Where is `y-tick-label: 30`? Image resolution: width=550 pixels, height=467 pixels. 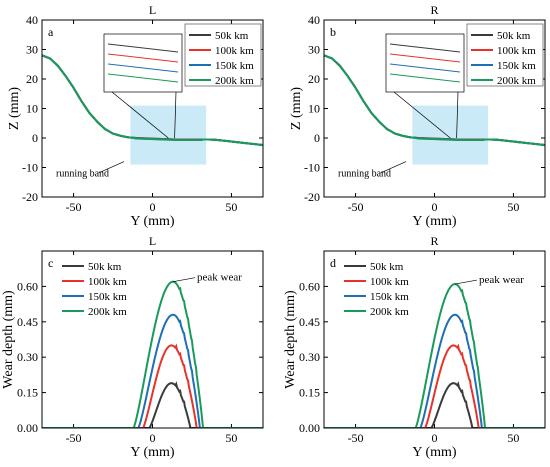
y-tick-label: 30 is located at coordinates (314, 50).